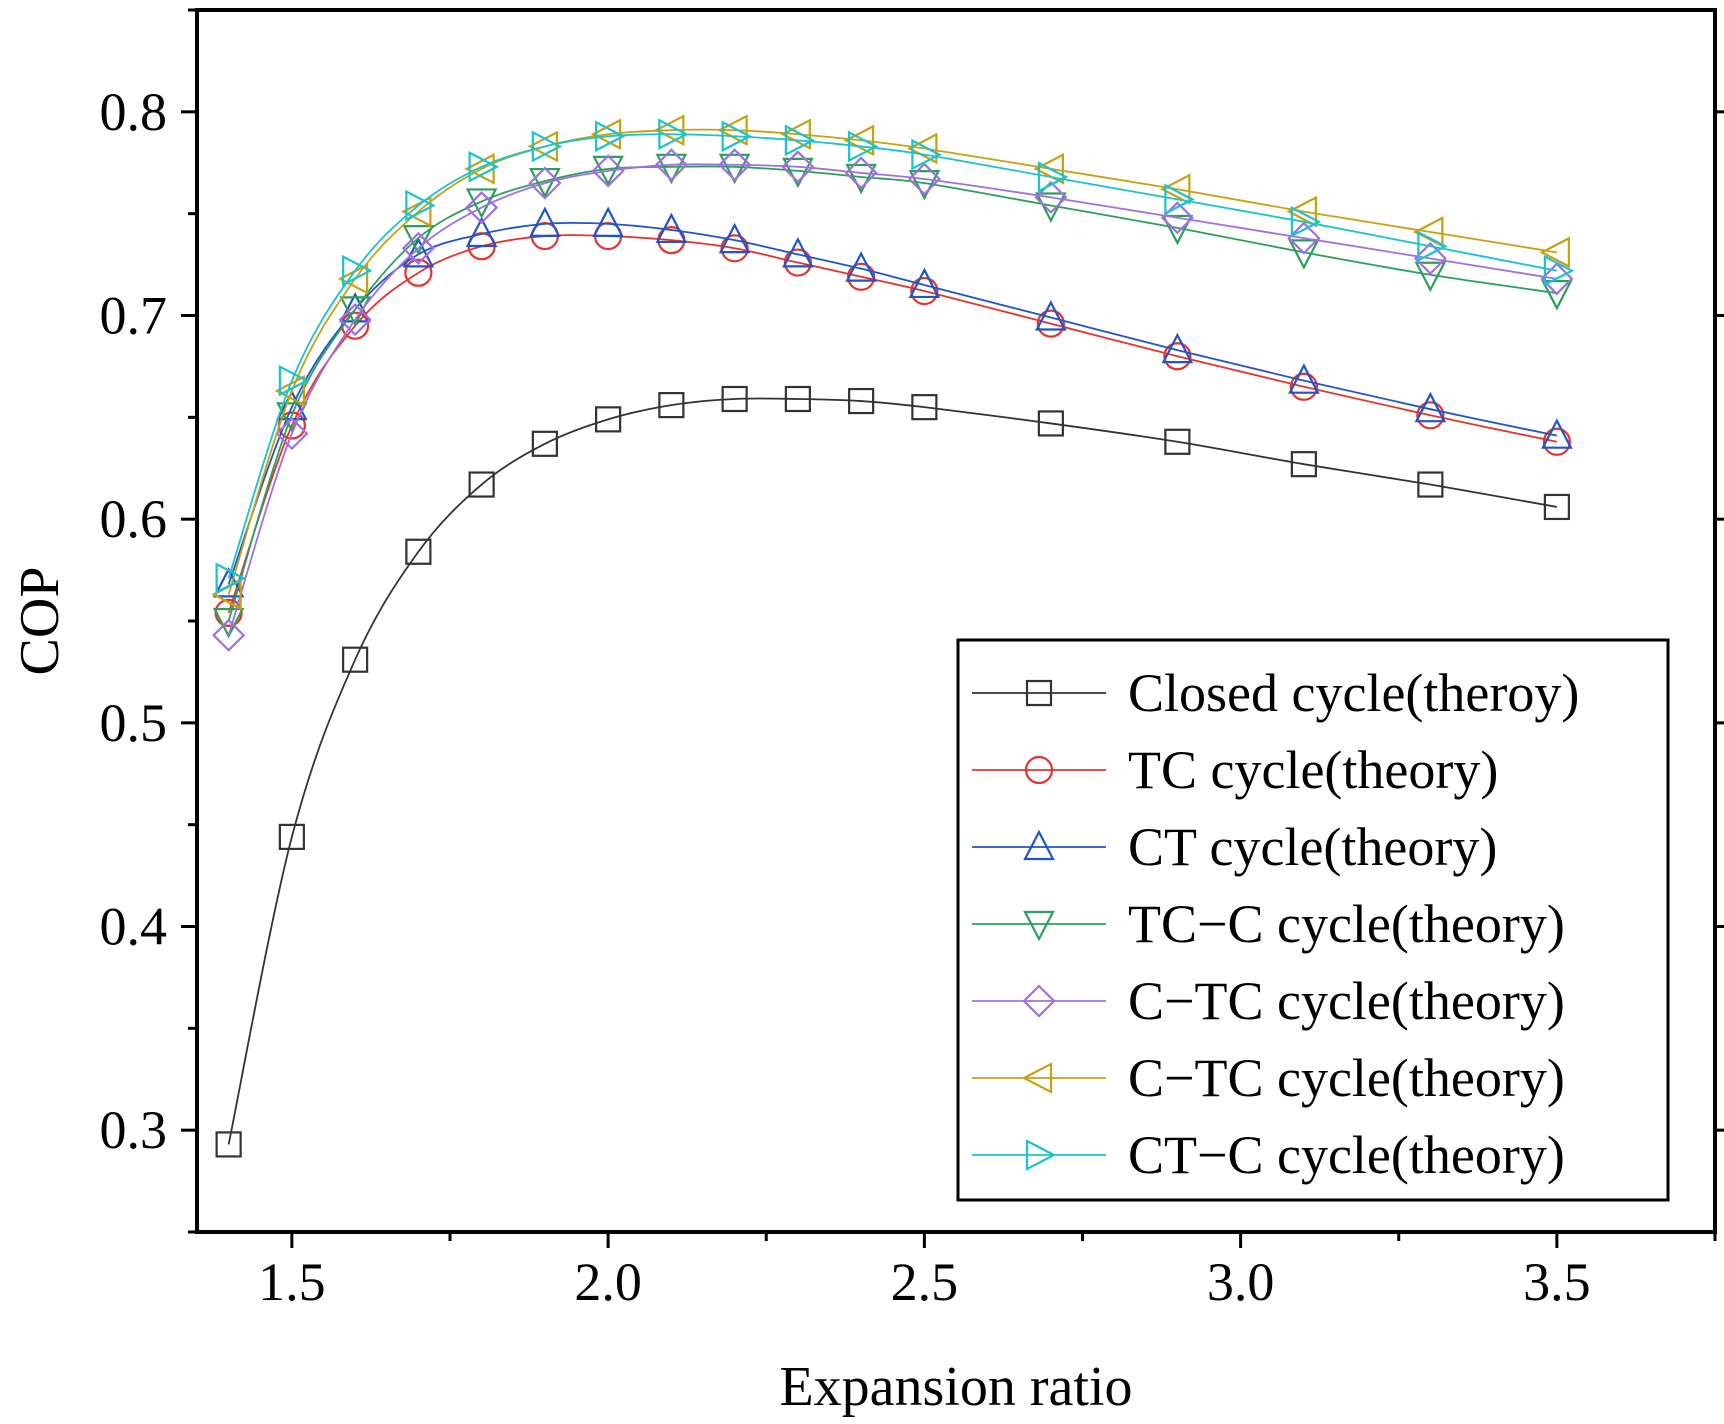 The width and height of the screenshot is (1724, 1424). I want to click on legend-label: TC cycle(theory), so click(1313, 770).